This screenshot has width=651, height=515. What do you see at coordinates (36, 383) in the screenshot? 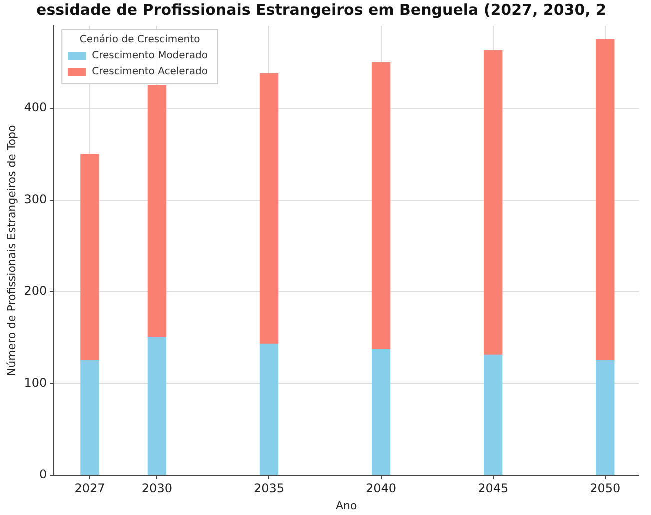
I see `y-tick-label: 100` at bounding box center [36, 383].